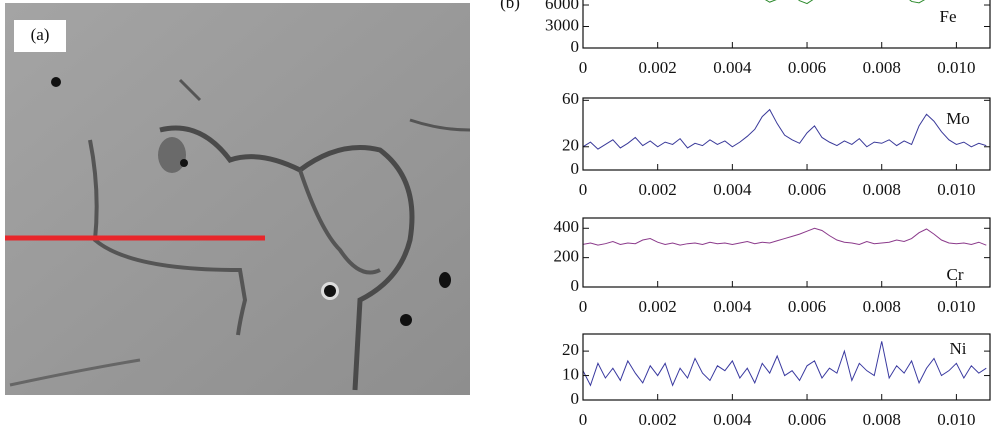 This screenshot has height=428, width=993. What do you see at coordinates (510, 6) in the screenshot?
I see `panel-label: (b)` at bounding box center [510, 6].